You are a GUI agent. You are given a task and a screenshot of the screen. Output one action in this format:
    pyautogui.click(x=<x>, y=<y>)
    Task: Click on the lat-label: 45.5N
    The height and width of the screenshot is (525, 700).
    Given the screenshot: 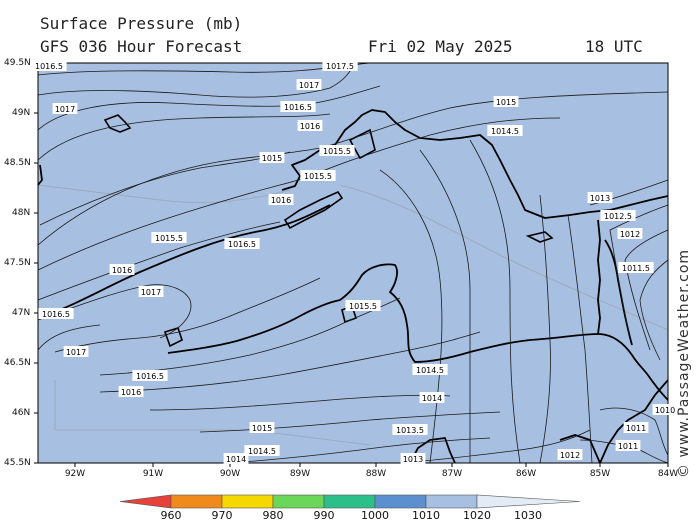 What is the action you would take?
    pyautogui.click(x=17, y=463)
    